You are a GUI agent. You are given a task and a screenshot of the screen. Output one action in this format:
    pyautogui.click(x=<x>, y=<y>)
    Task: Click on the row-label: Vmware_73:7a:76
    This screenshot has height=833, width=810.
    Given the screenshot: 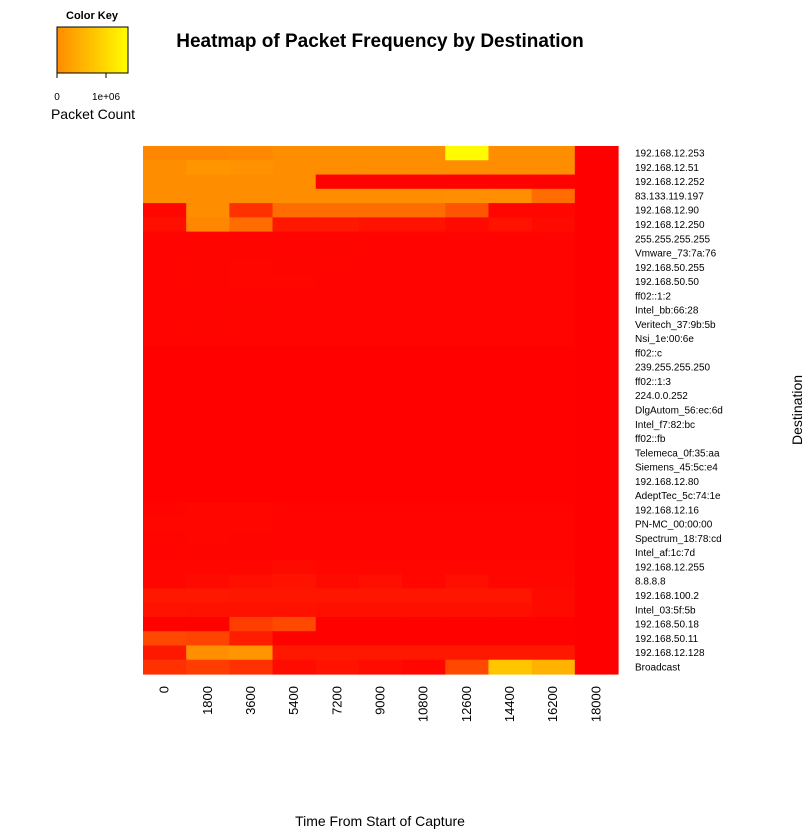 What is the action you would take?
    pyautogui.click(x=676, y=254)
    